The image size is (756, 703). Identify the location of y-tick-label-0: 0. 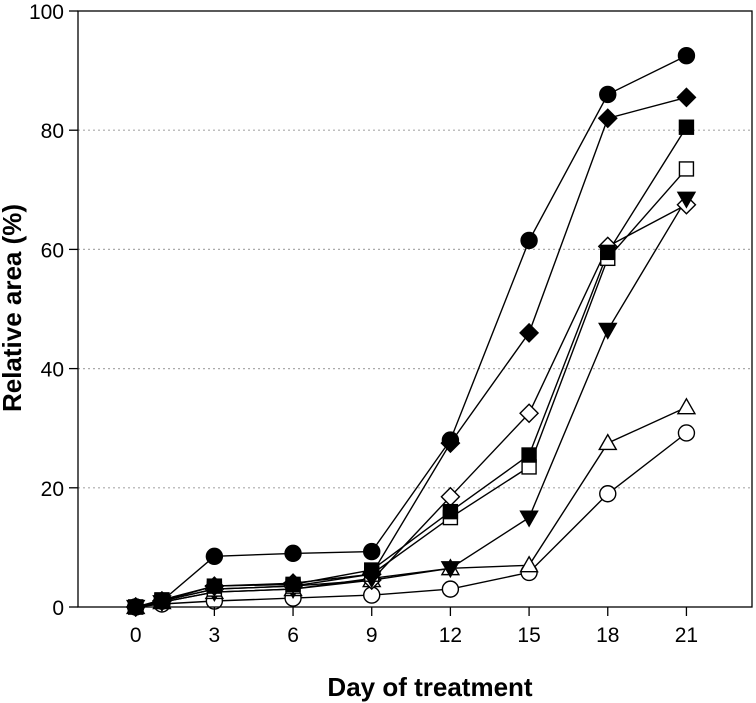
(58, 608).